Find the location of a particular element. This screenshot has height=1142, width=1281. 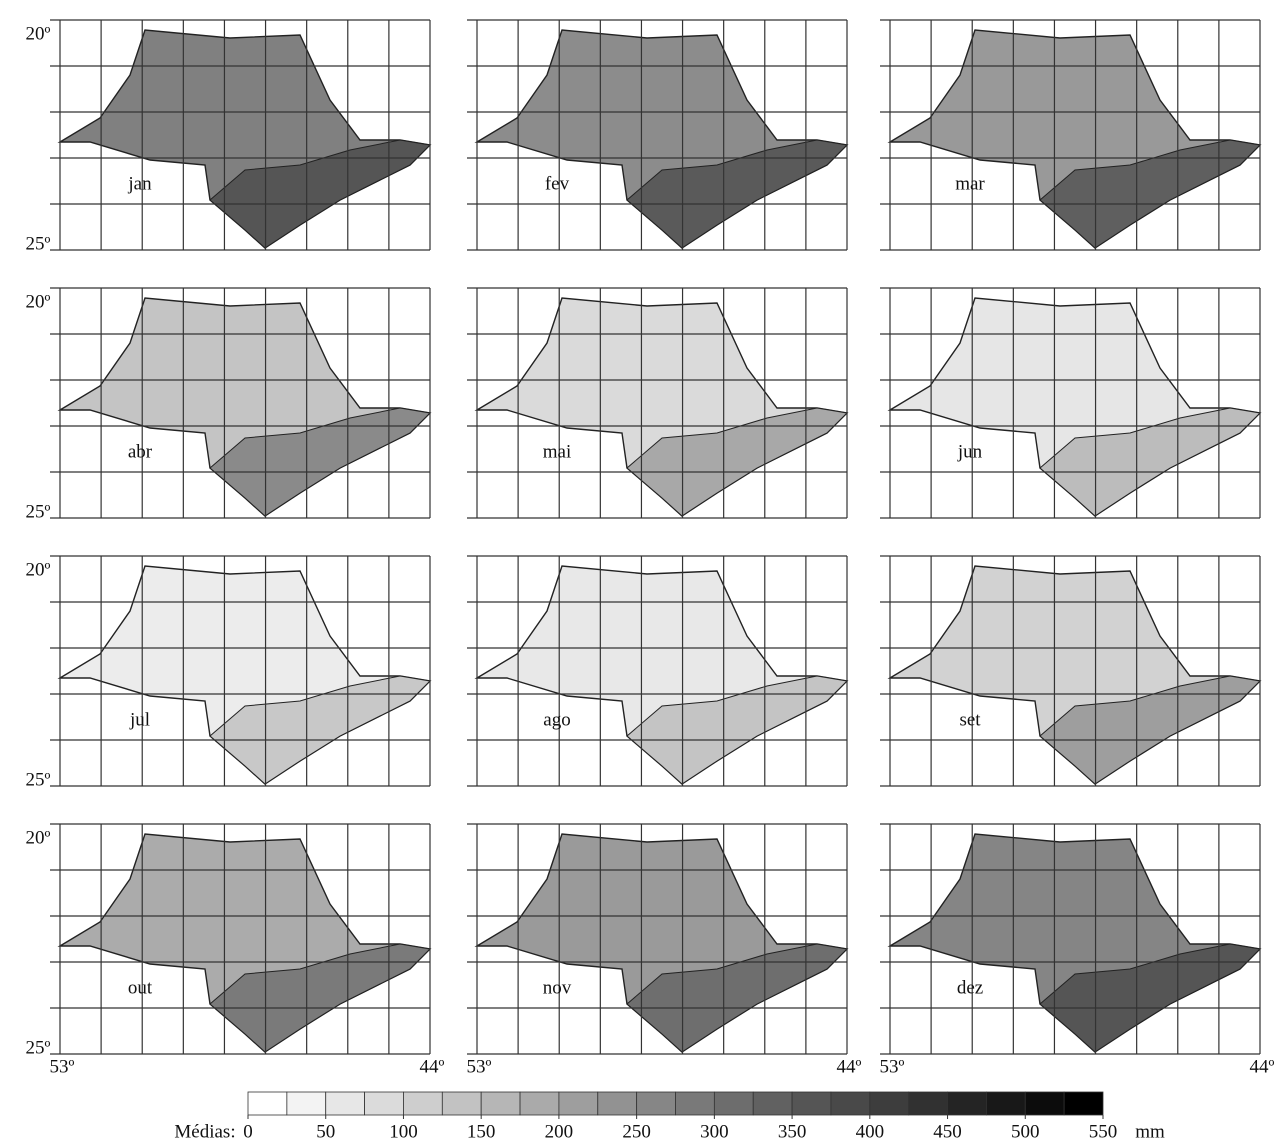

colorbar-tick-label: 300 is located at coordinates (714, 1131).